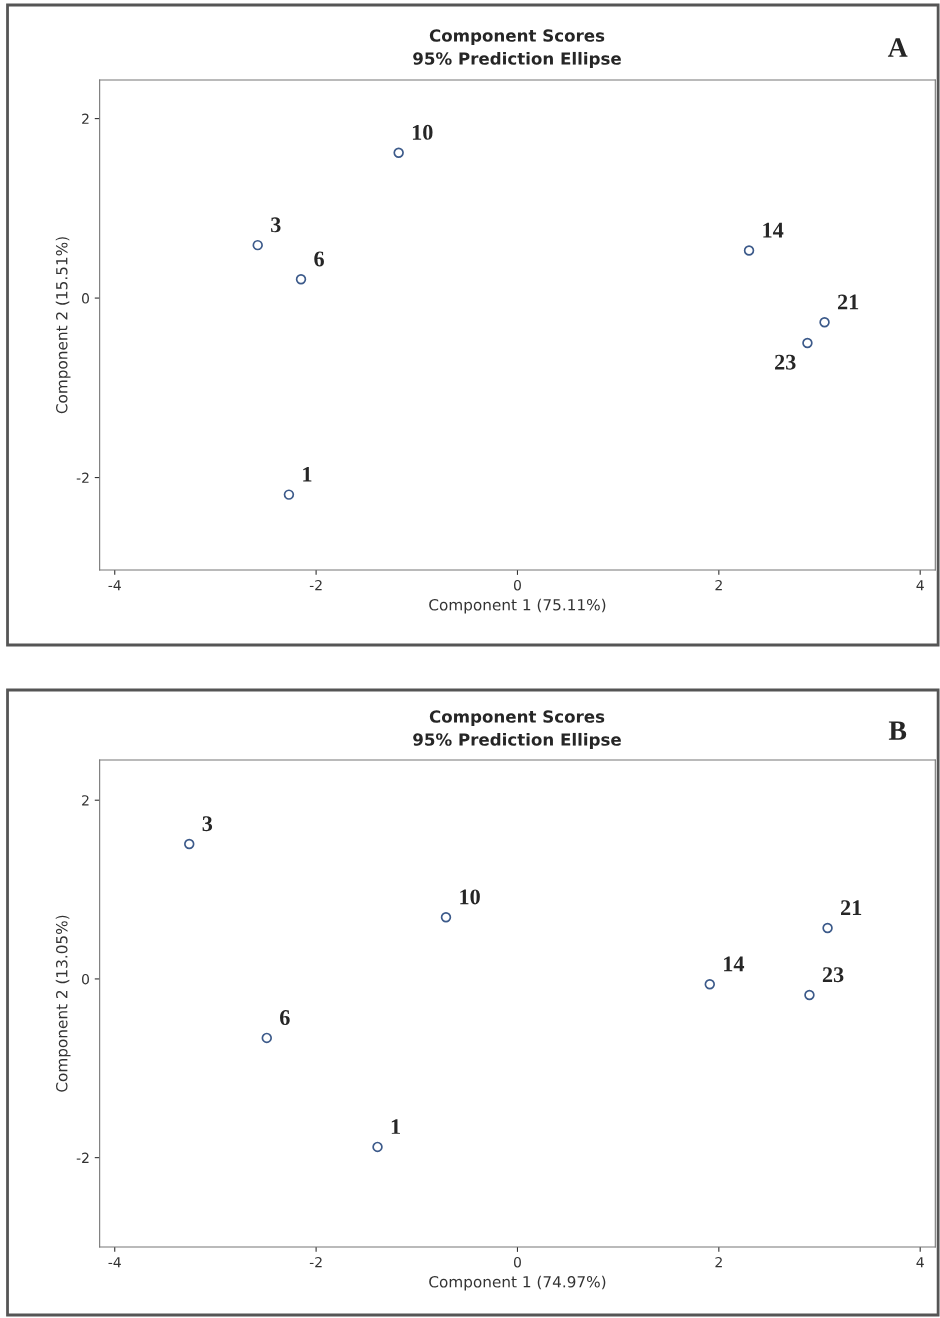  I want to click on text: B, so click(897, 730).